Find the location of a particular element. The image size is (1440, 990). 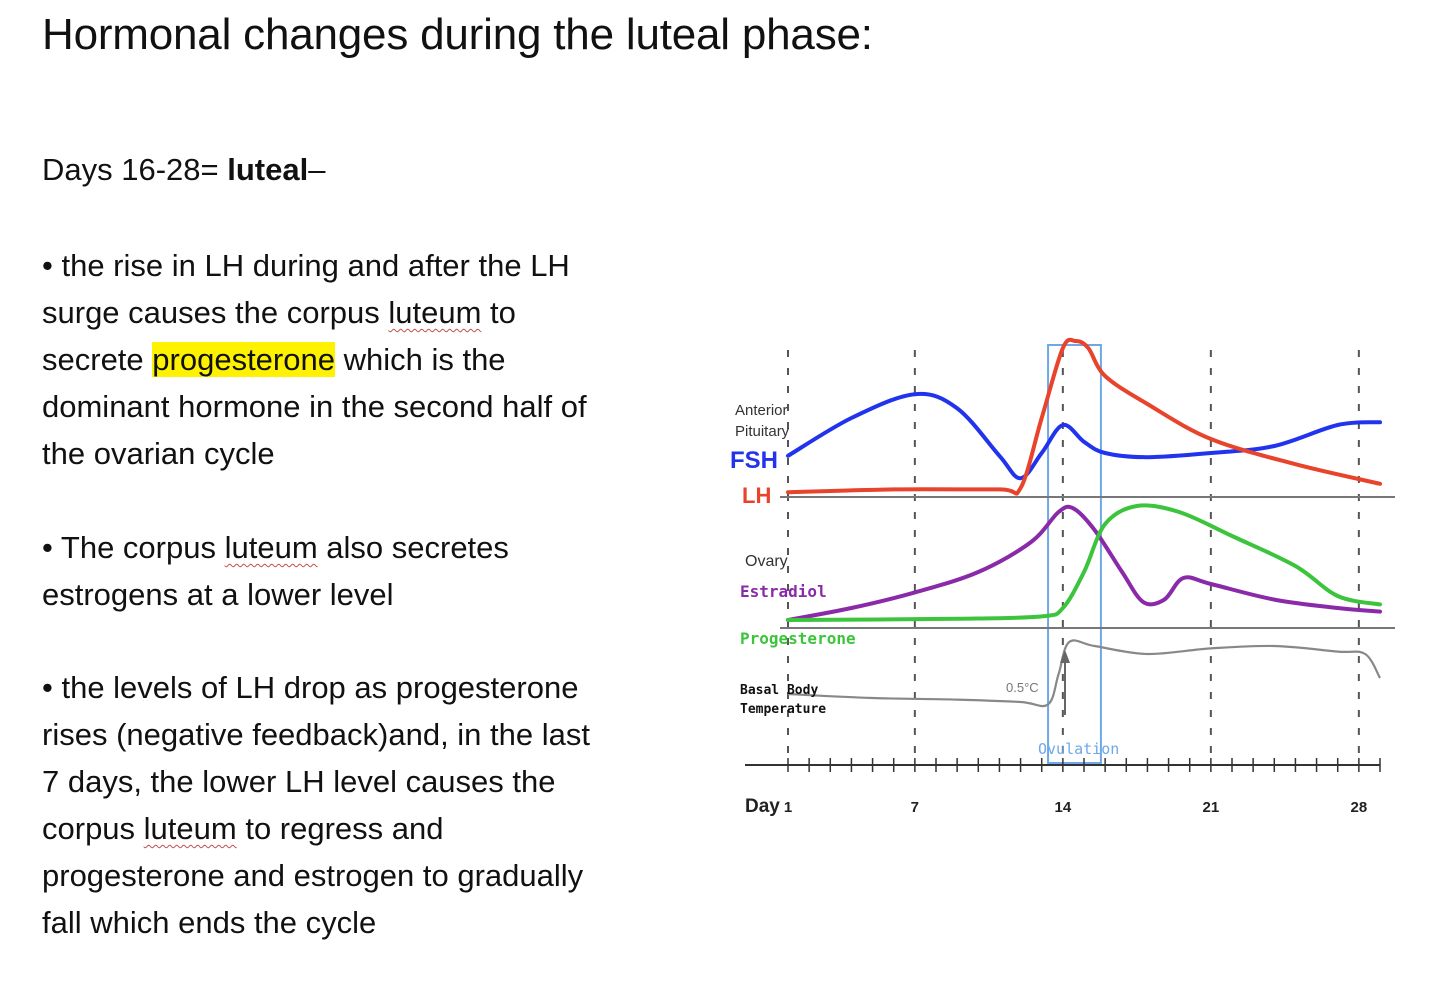

p3-line-1: • the levels of LH drop as progesterone is located at coordinates (310, 687).